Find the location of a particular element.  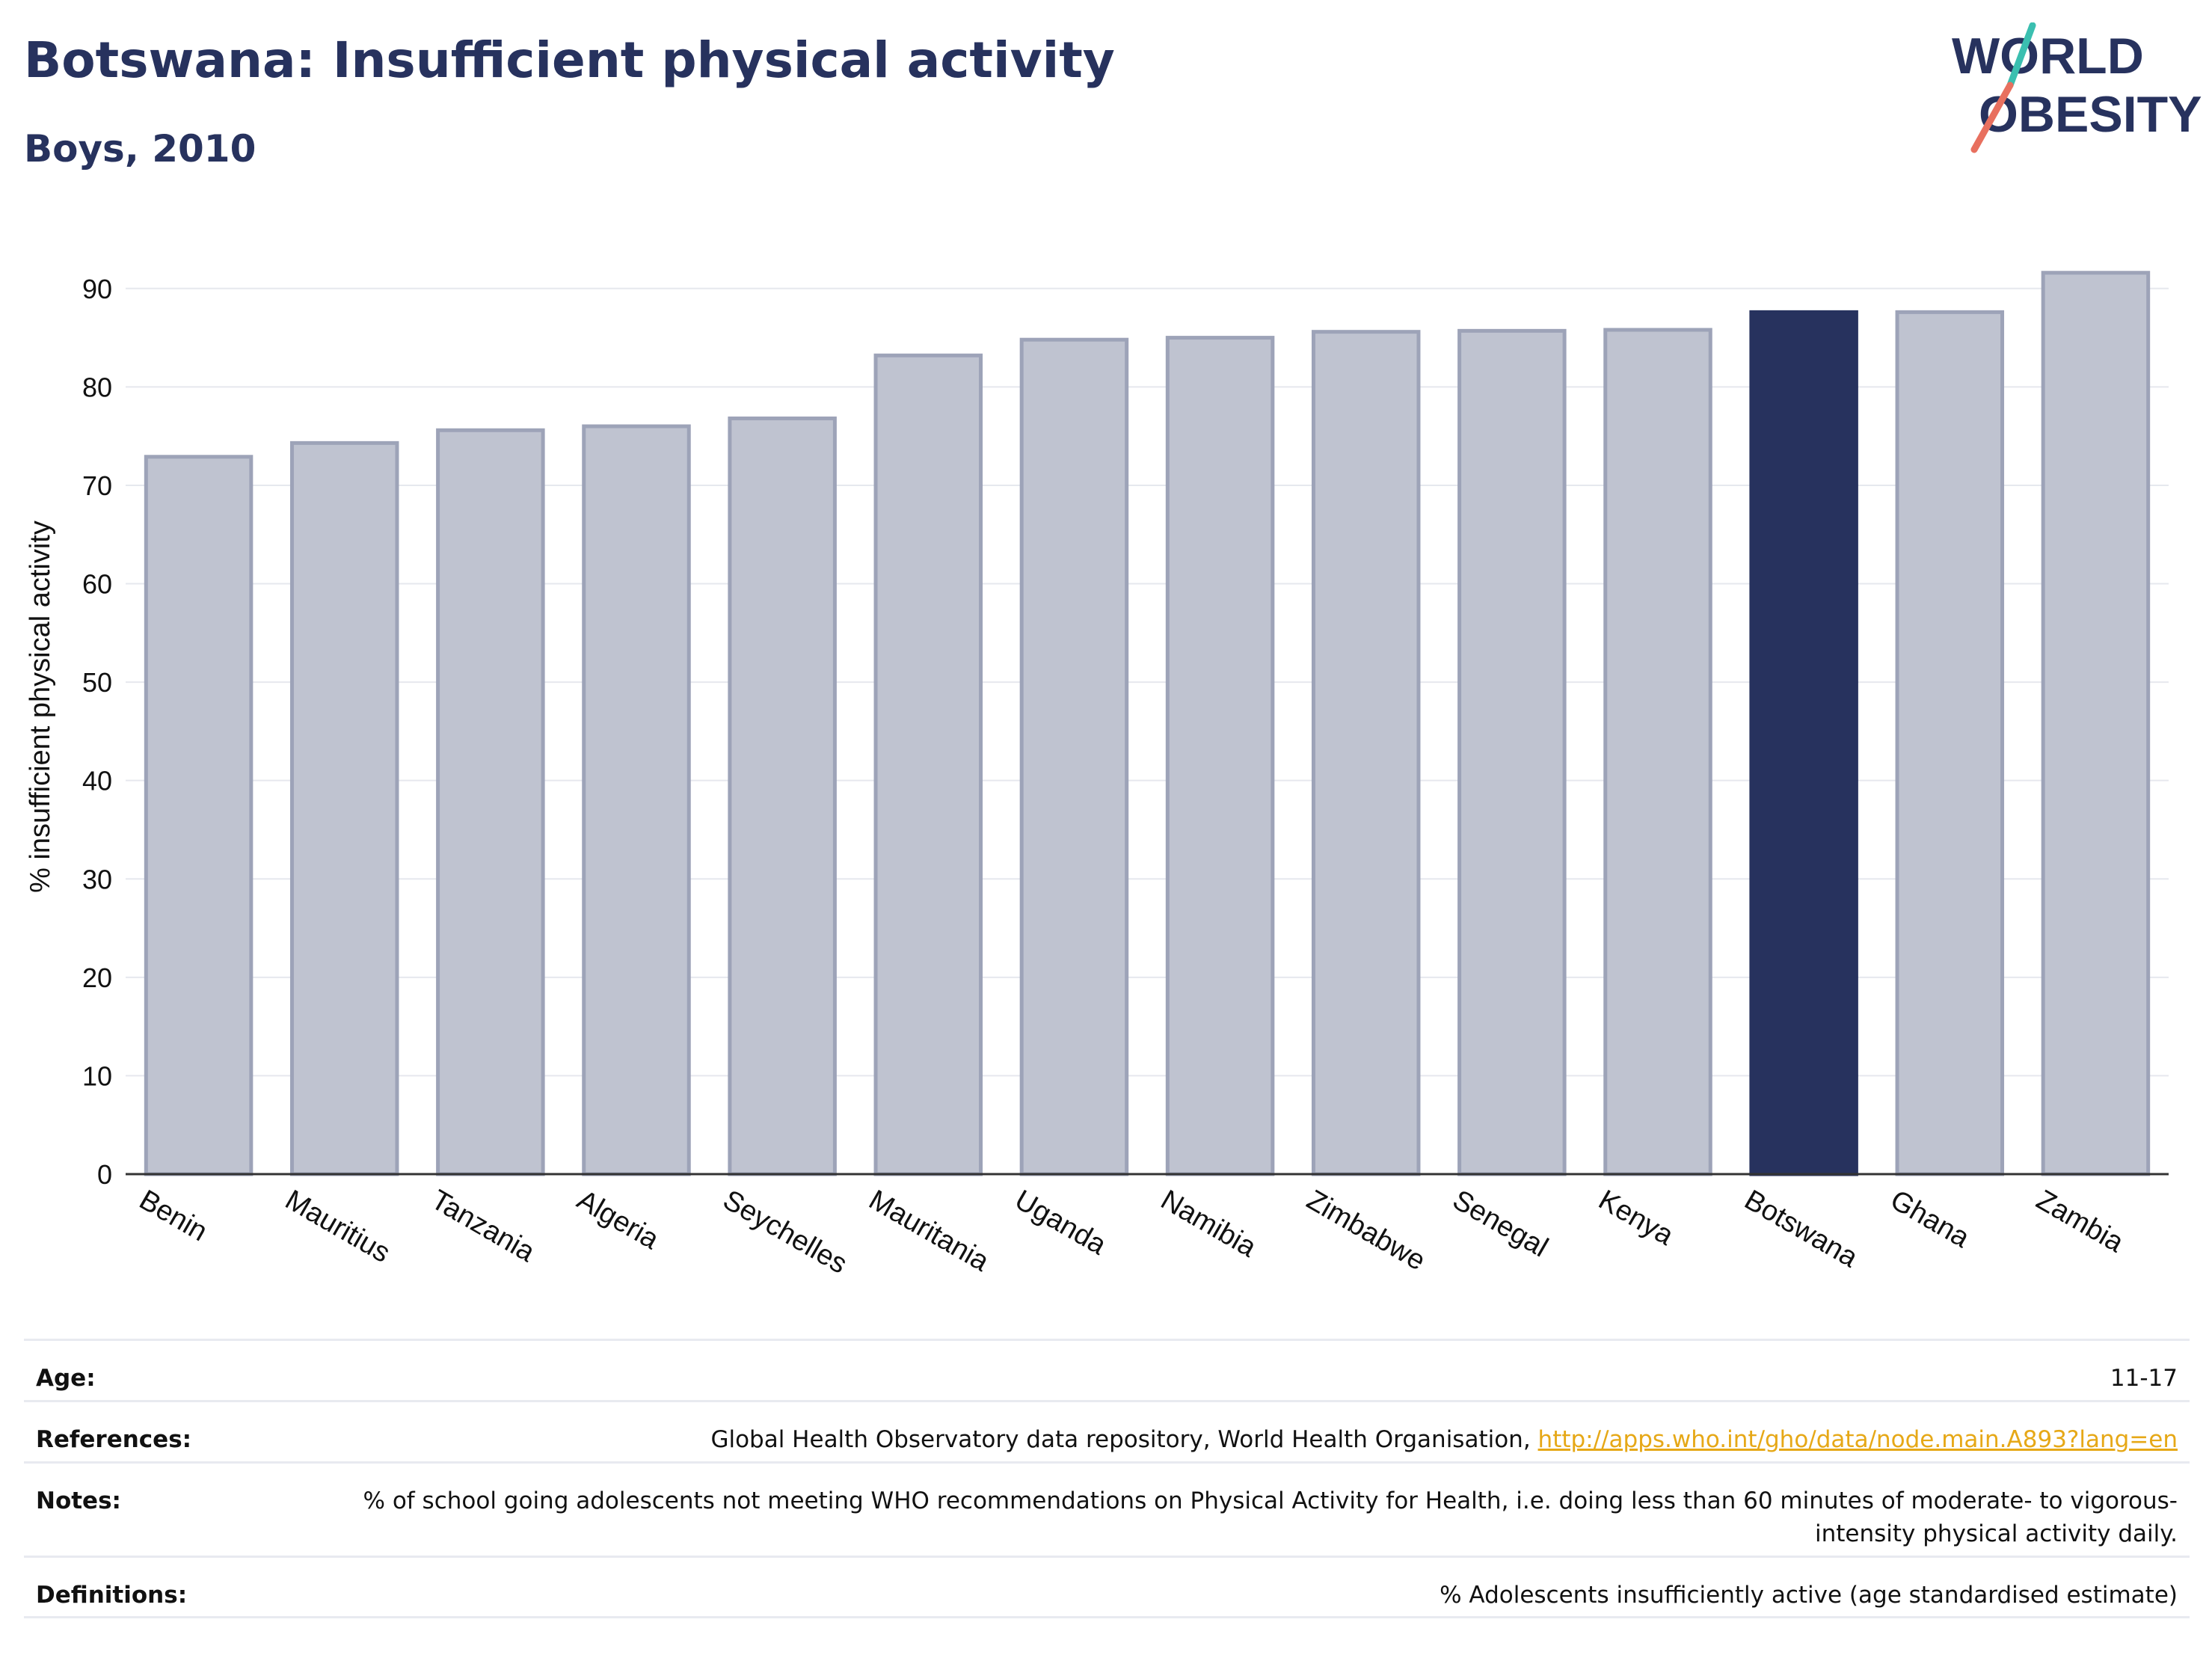

x-tick-label: Algeria is located at coordinates (618, 1220).